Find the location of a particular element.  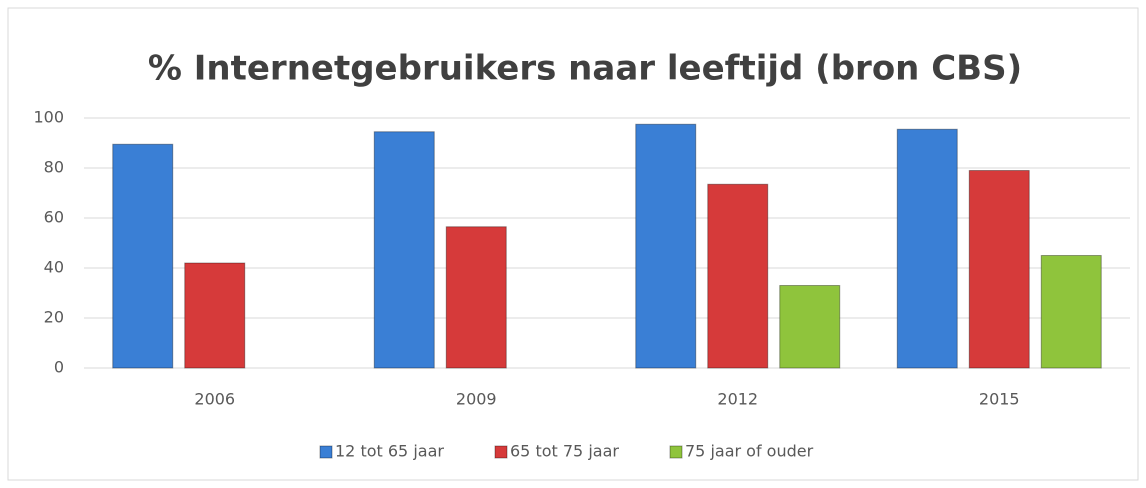

x-tick-label: 2015 is located at coordinates (999, 399).